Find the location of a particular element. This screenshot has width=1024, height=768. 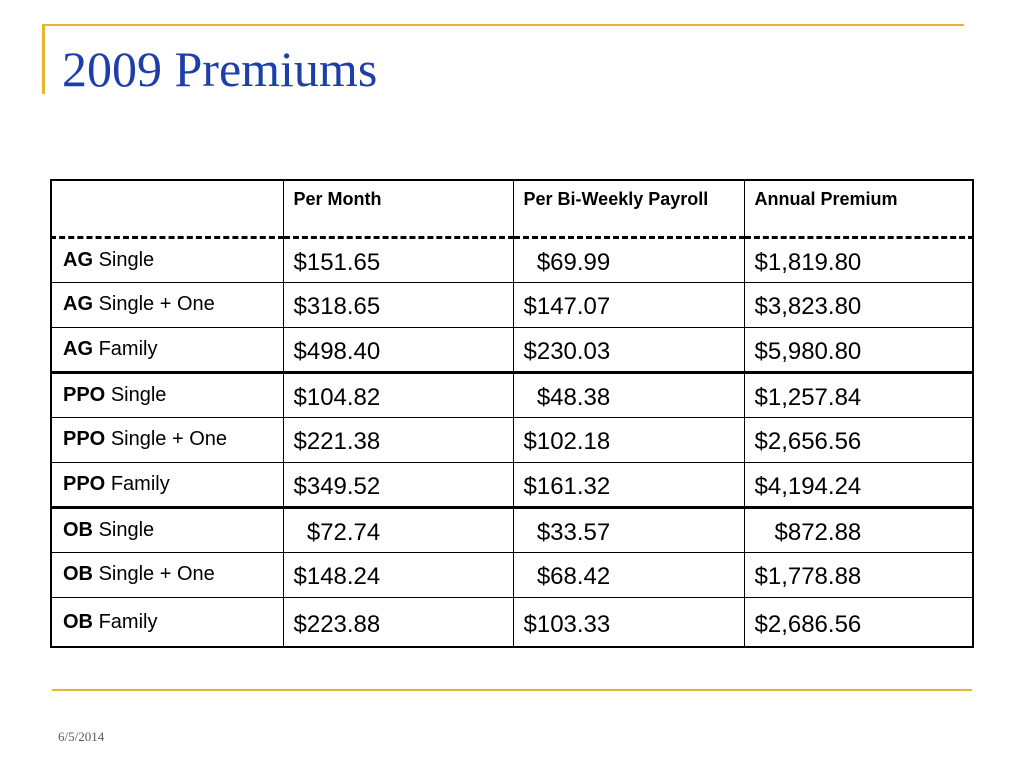

annual-value: $2,686.56 is located at coordinates (808, 624).